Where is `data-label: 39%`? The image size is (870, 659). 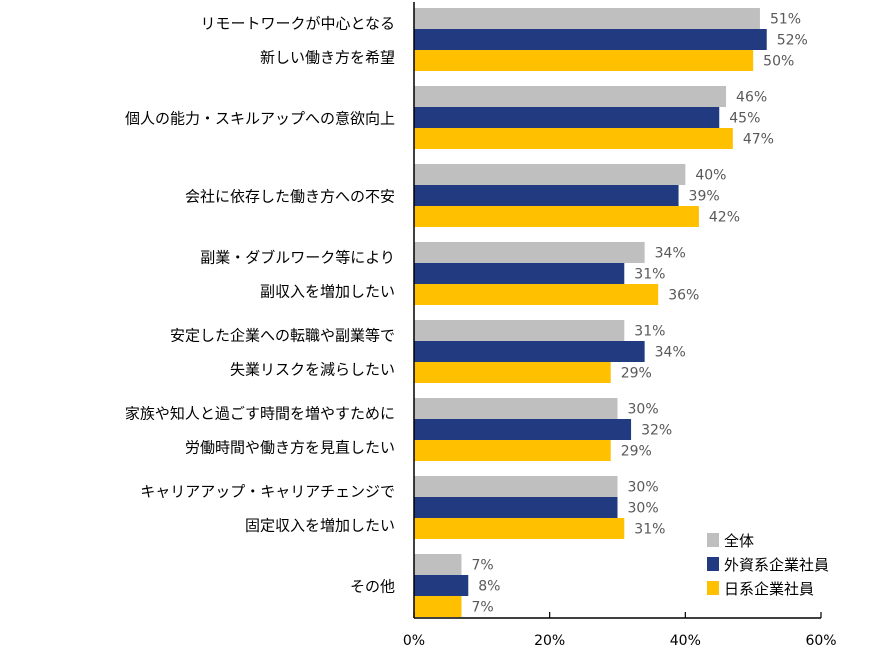
data-label: 39% is located at coordinates (704, 197).